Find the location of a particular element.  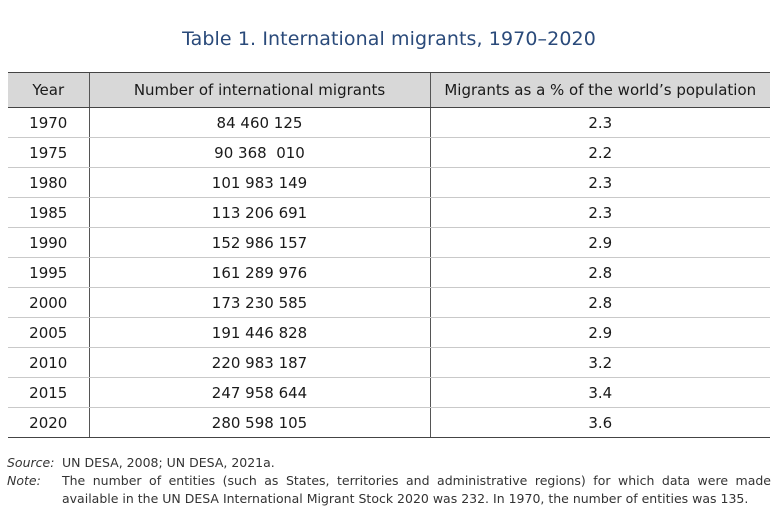

cell-year: 2020 is located at coordinates (48, 422).